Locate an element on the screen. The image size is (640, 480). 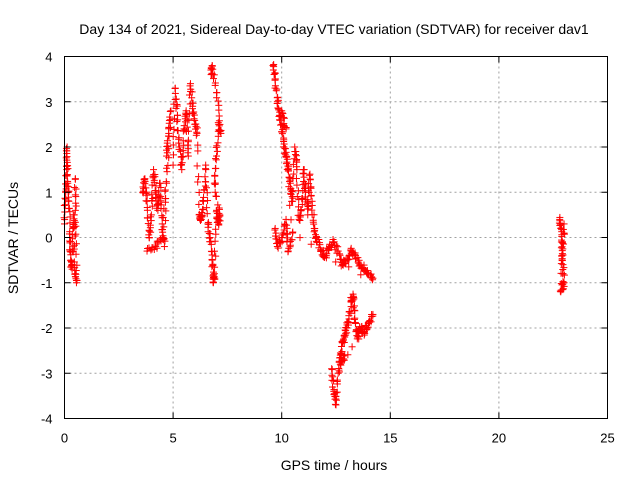
y-tick-label: 1 is located at coordinates (48, 192).